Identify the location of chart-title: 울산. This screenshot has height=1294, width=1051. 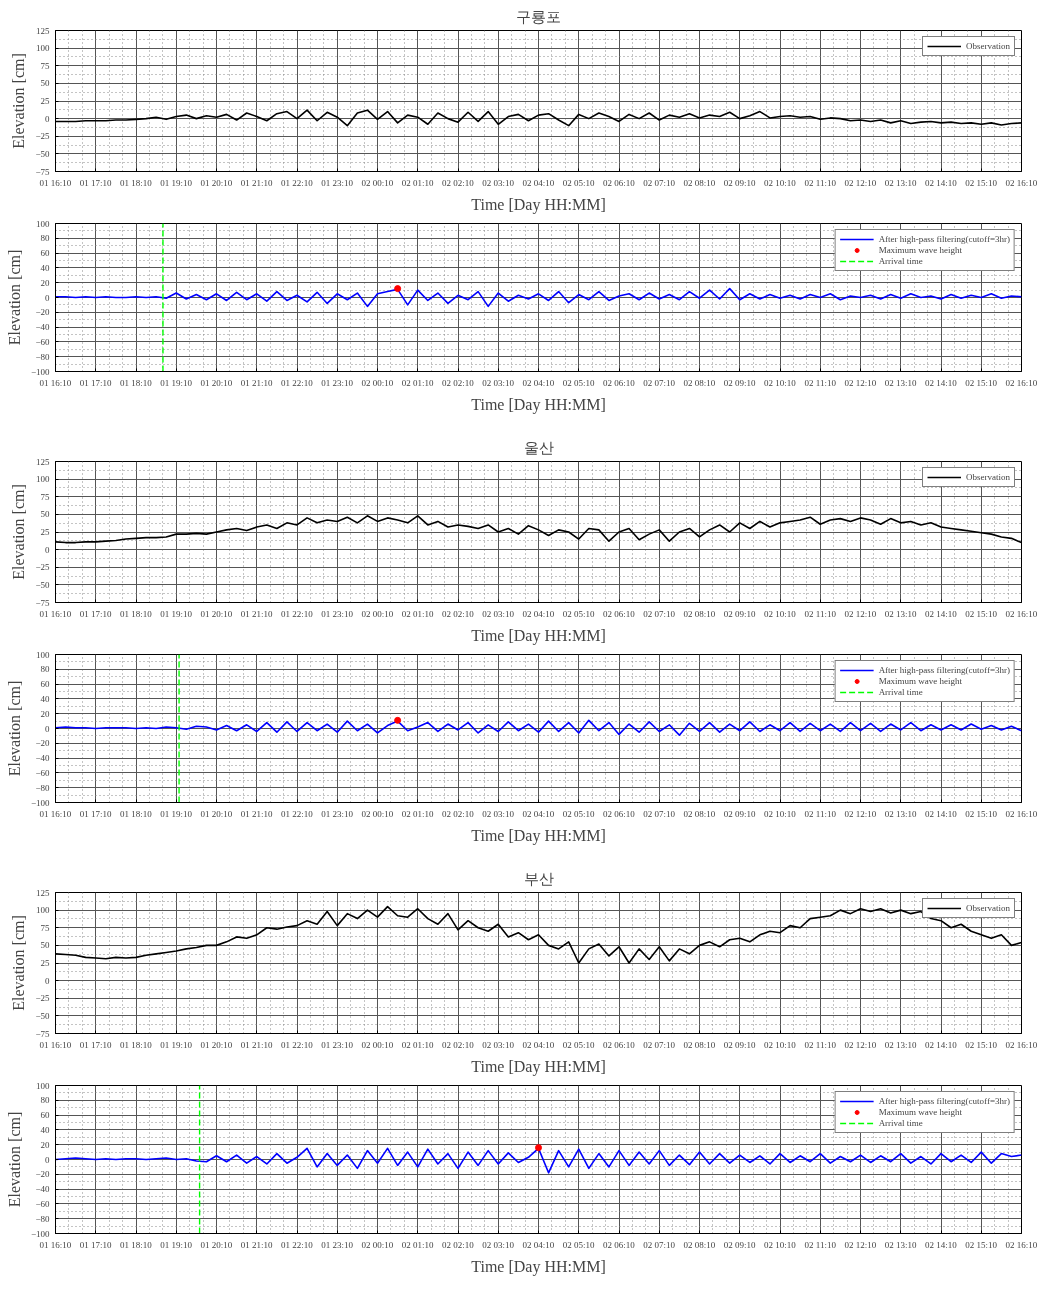
(538, 447).